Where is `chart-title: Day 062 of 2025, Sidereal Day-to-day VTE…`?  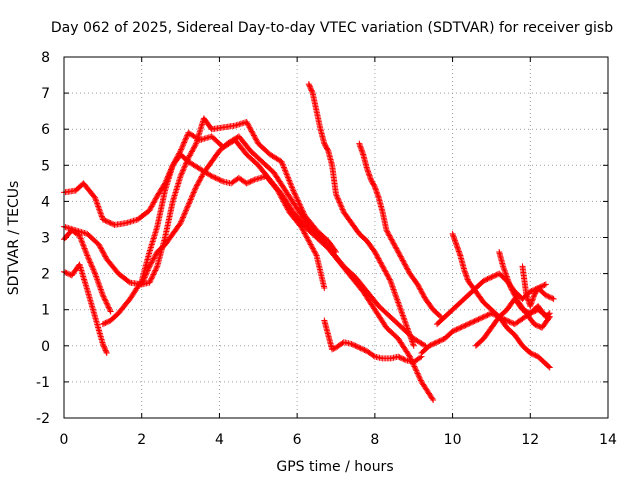
chart-title: Day 062 of 2025, Sidereal Day-to-day VTE… is located at coordinates (332, 28).